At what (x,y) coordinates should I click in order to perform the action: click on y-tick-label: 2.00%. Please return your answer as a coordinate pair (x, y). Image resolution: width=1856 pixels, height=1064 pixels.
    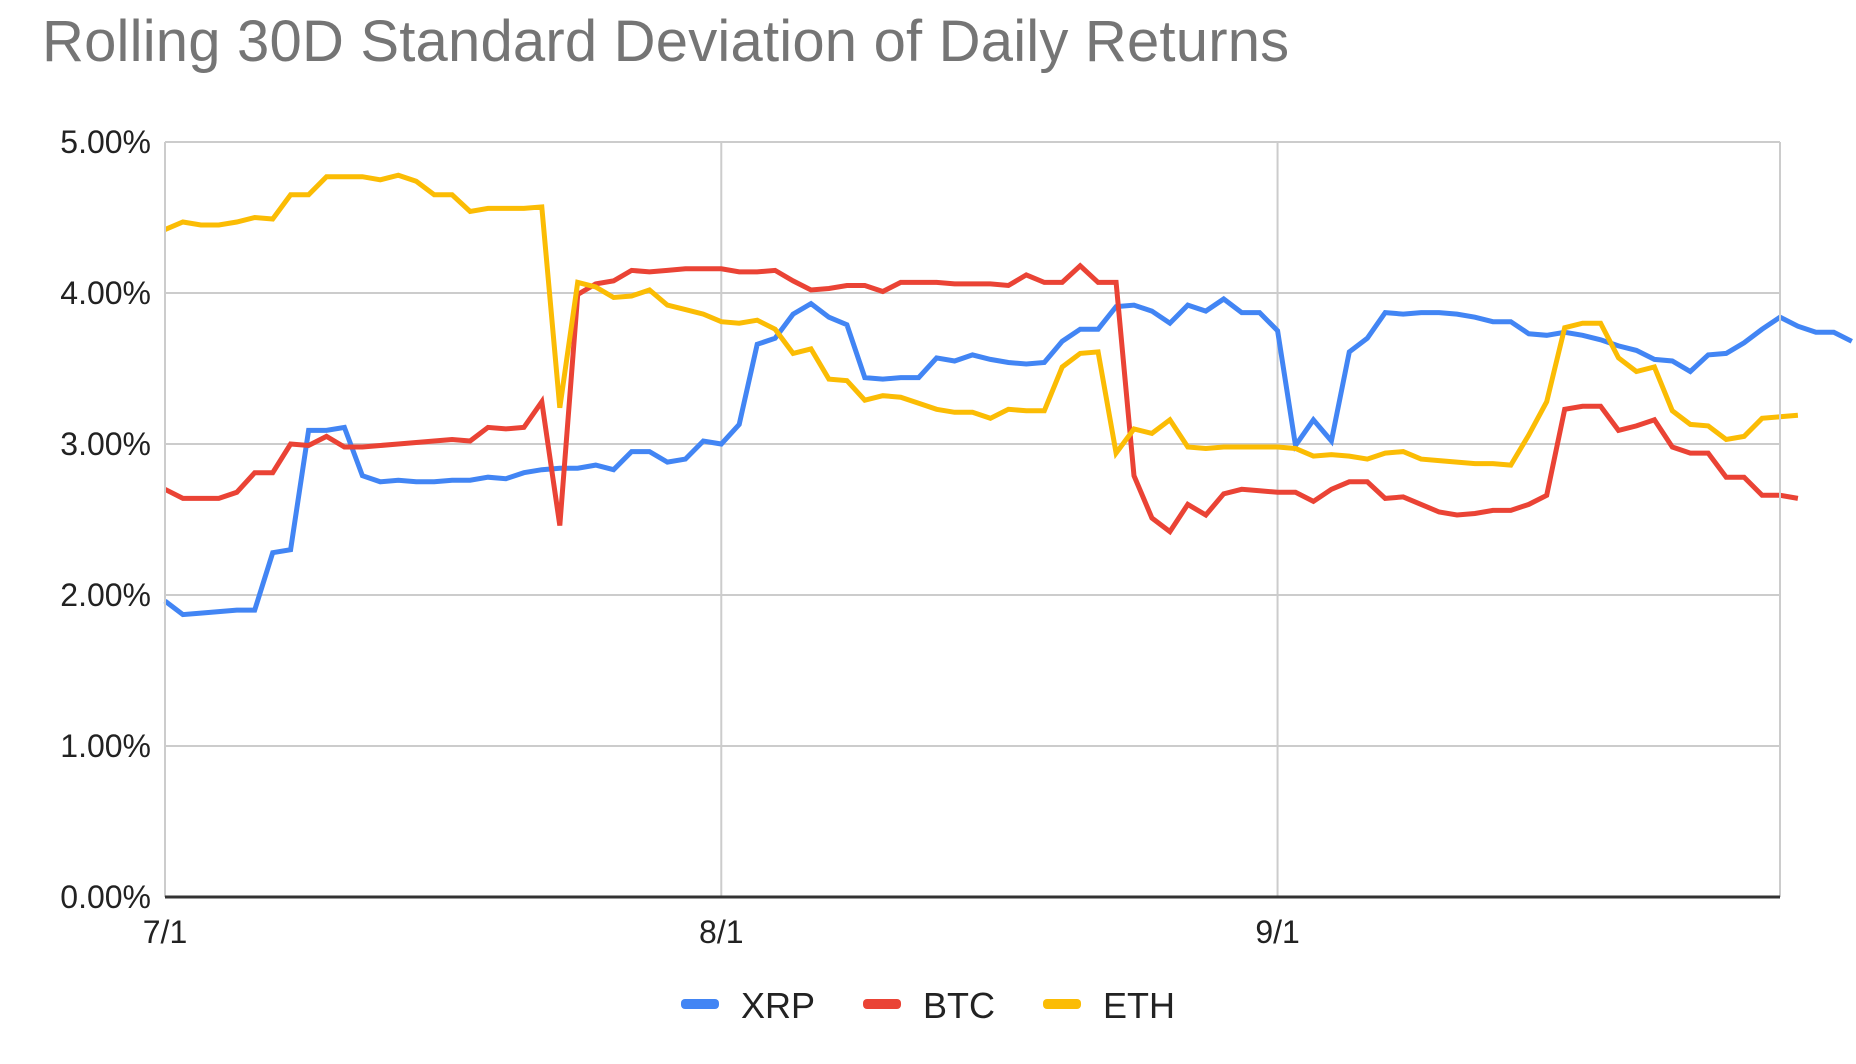
    Looking at the image, I should click on (105, 595).